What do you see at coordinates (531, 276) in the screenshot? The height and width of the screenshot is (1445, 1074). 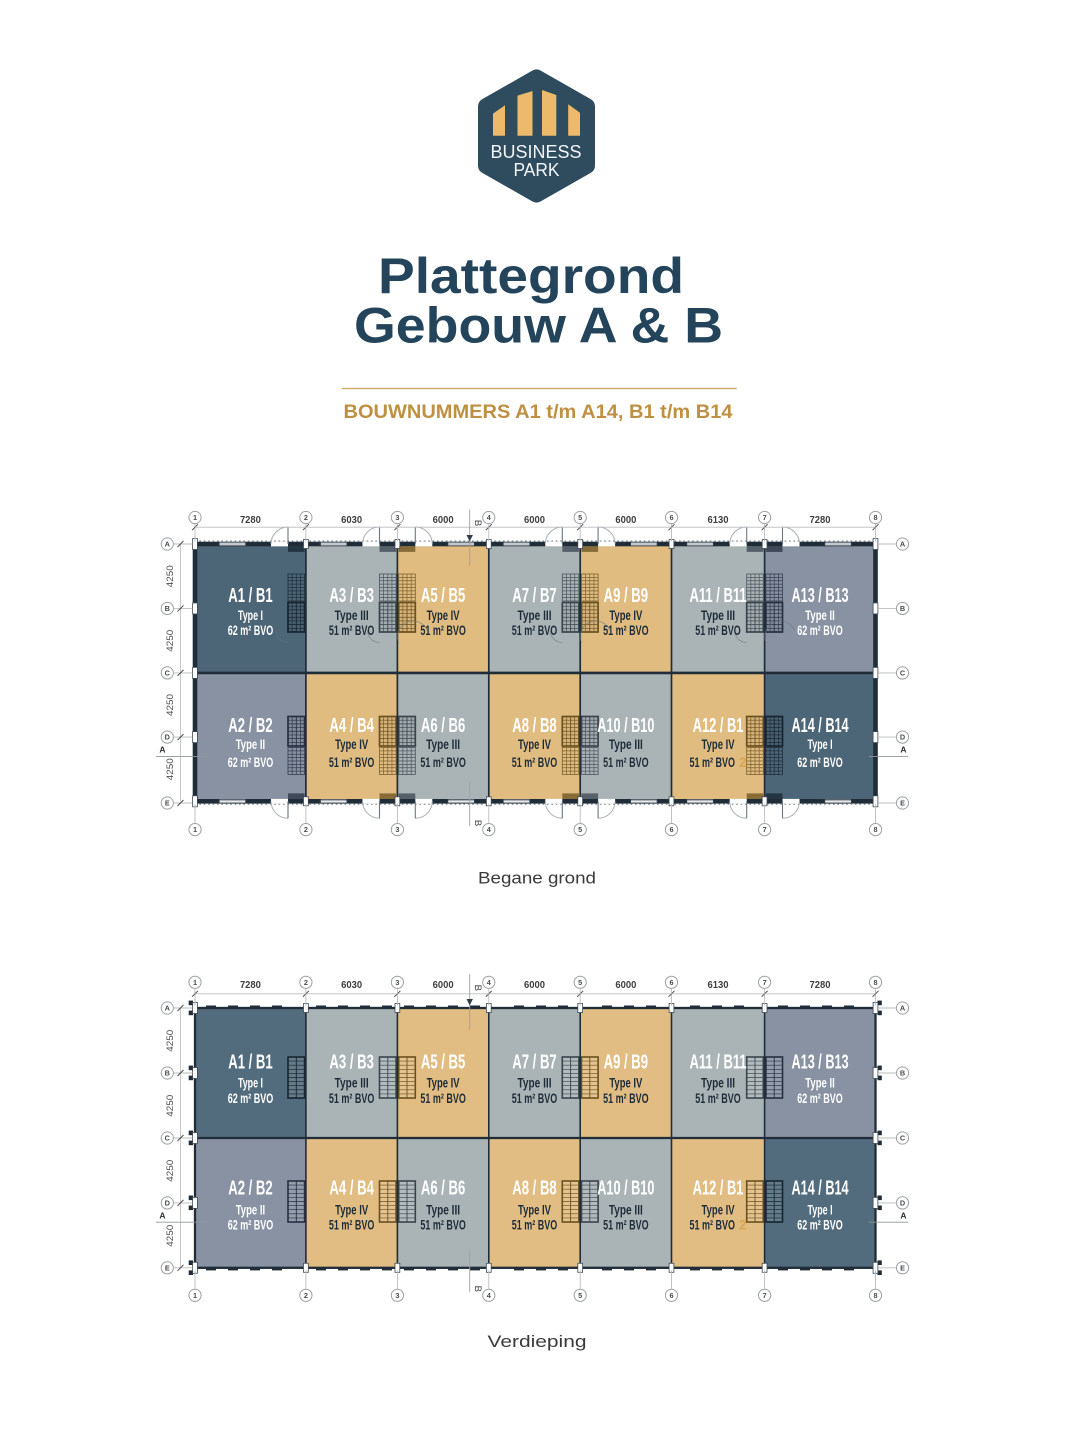 I see `svg-text: Plattegrond` at bounding box center [531, 276].